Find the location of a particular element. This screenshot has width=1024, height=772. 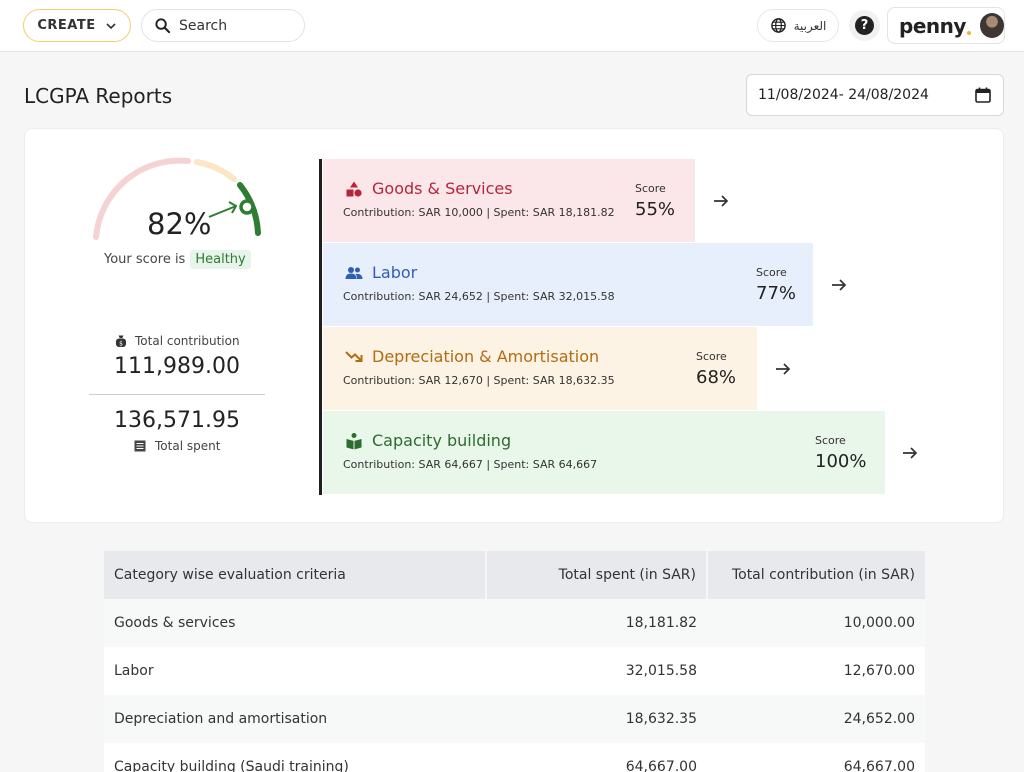

create-button: CREATE is located at coordinates (77, 25).